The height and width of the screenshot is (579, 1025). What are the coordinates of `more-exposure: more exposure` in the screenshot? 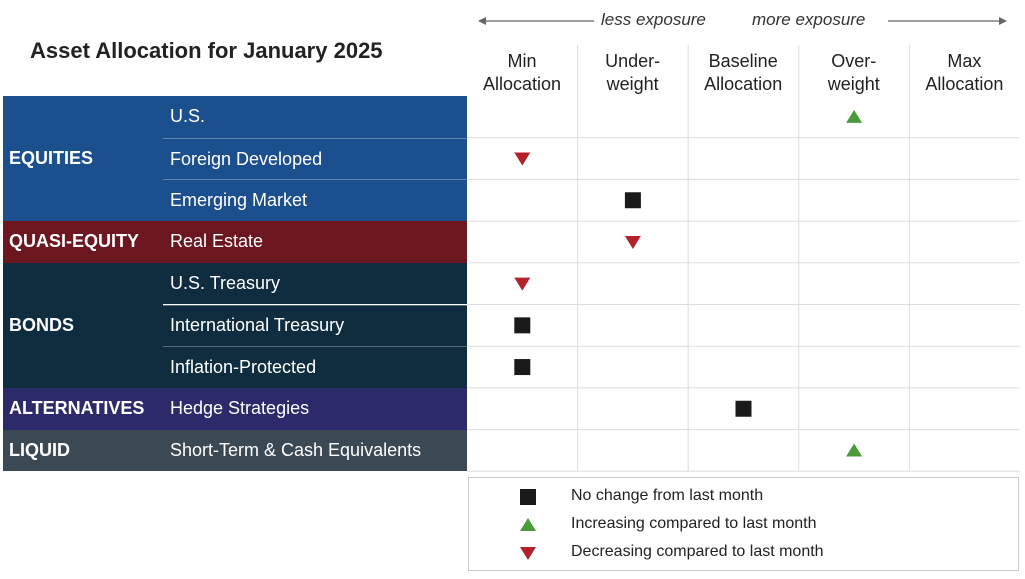 It's located at (809, 19).